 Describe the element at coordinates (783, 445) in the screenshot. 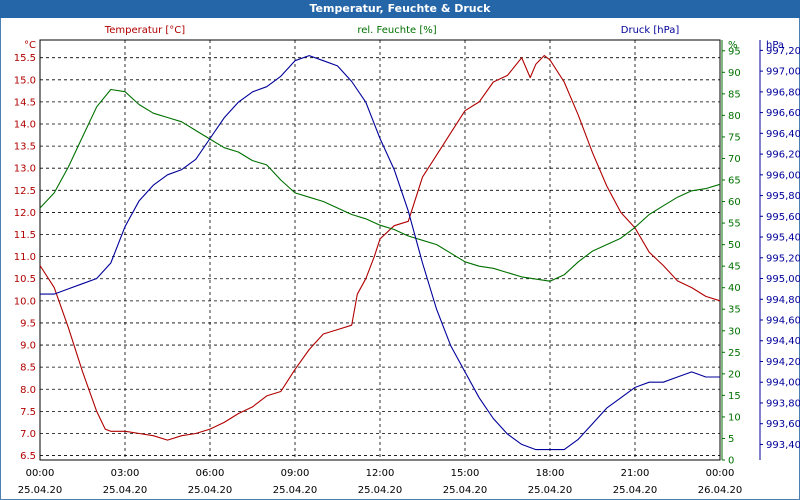

I see `pressure-tick-label: 993,40` at that location.